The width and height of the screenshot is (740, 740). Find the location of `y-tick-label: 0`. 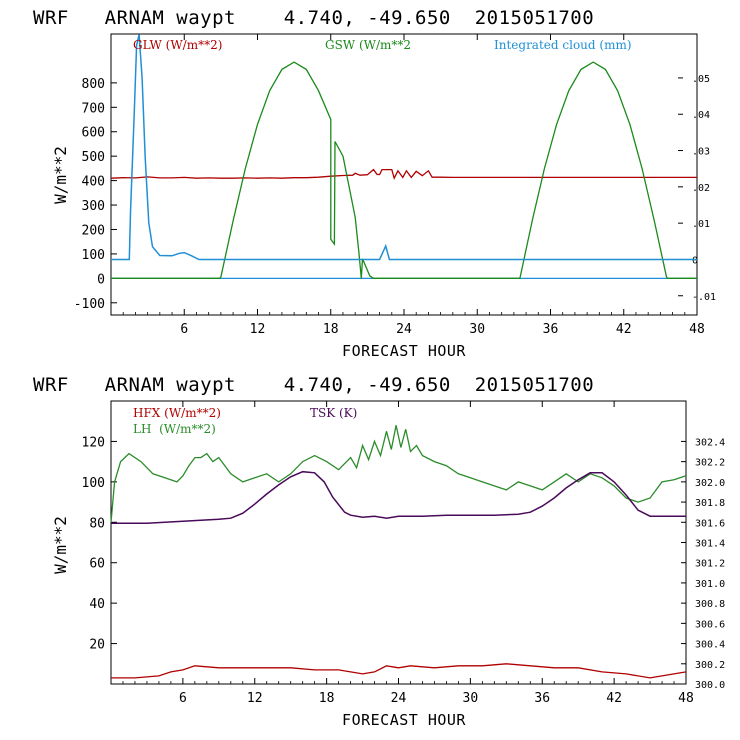

y-tick-label: 0 is located at coordinates (101, 279).